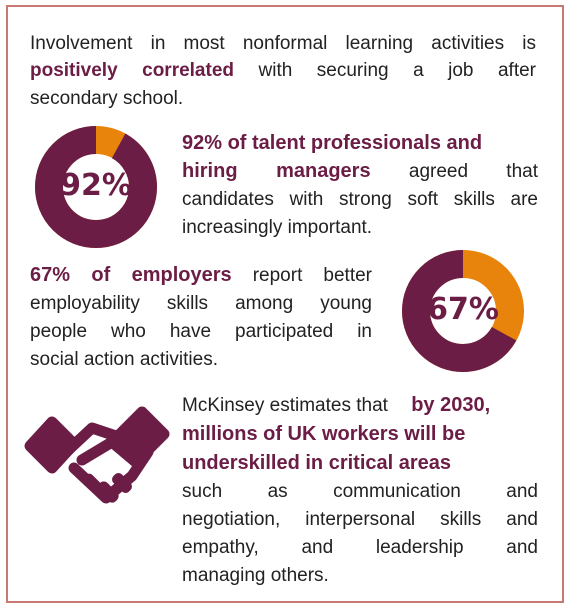 This screenshot has width=575, height=613. What do you see at coordinates (451, 405) in the screenshot?
I see `stat3-bold-1: by 2030,` at bounding box center [451, 405].